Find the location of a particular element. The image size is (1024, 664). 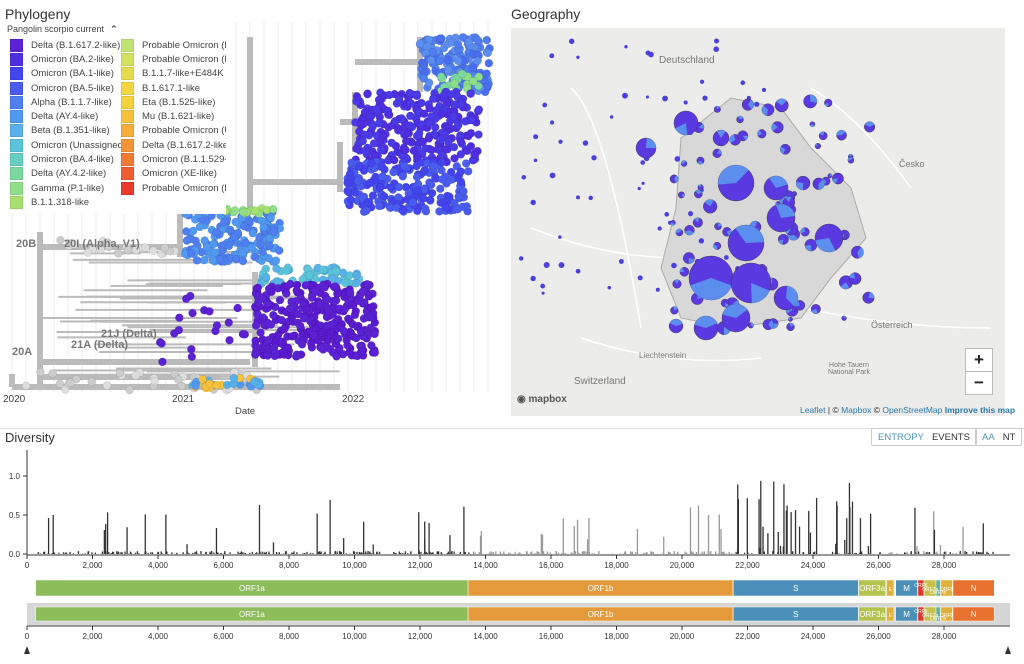

legend-item: B.1.617.1-like is located at coordinates (173, 88).